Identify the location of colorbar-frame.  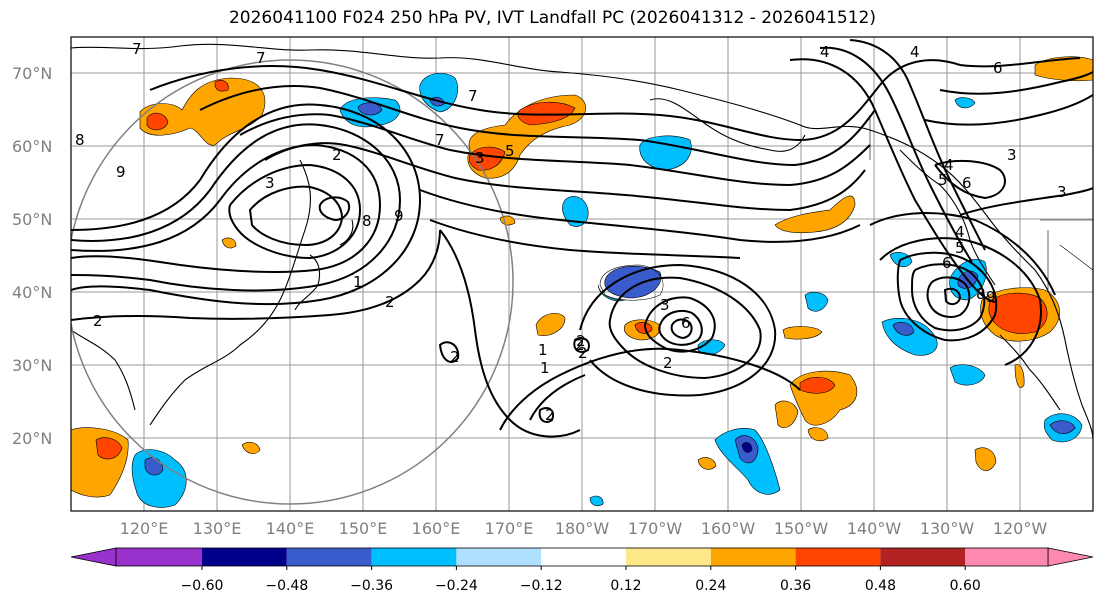
(582, 557).